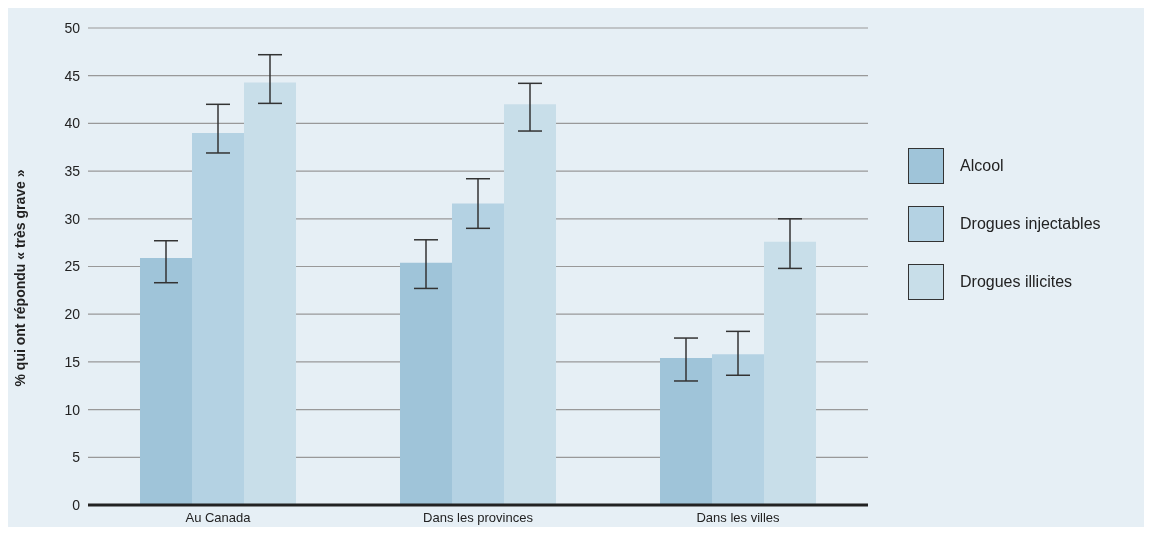 The image size is (1152, 535). I want to click on x-tick-label: Au Canada, so click(218, 518).